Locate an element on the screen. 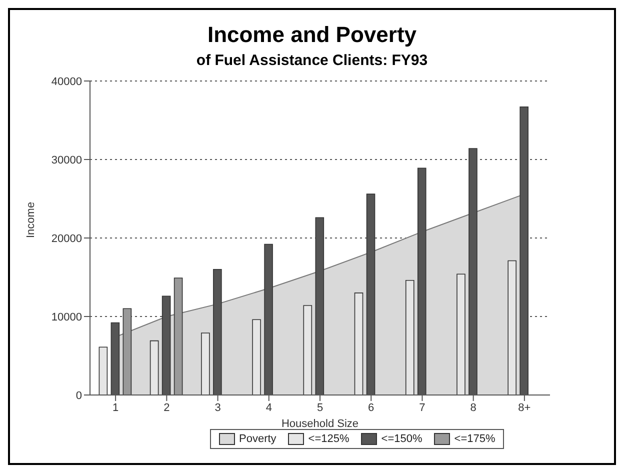  x-tick-label: 8+ is located at coordinates (524, 408).